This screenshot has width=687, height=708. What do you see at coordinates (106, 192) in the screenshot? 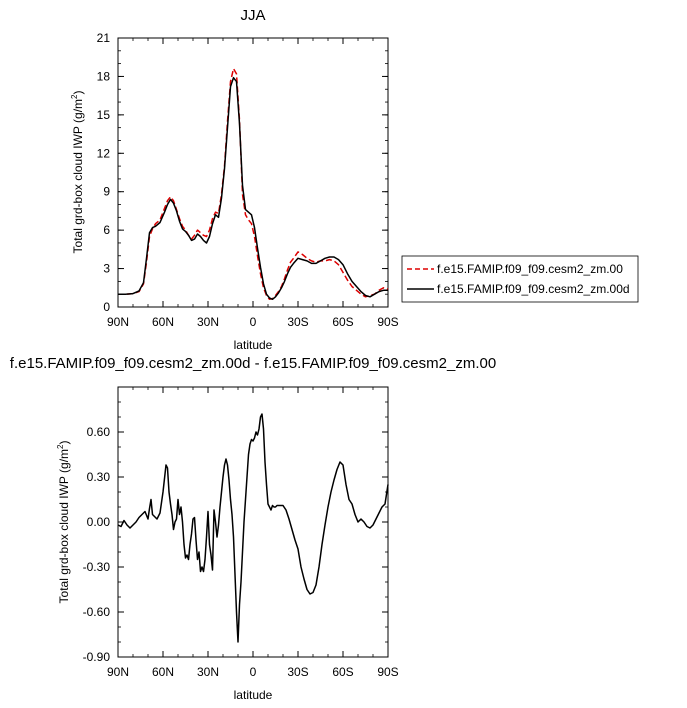
I see `y-tick-label: 9` at bounding box center [106, 192].